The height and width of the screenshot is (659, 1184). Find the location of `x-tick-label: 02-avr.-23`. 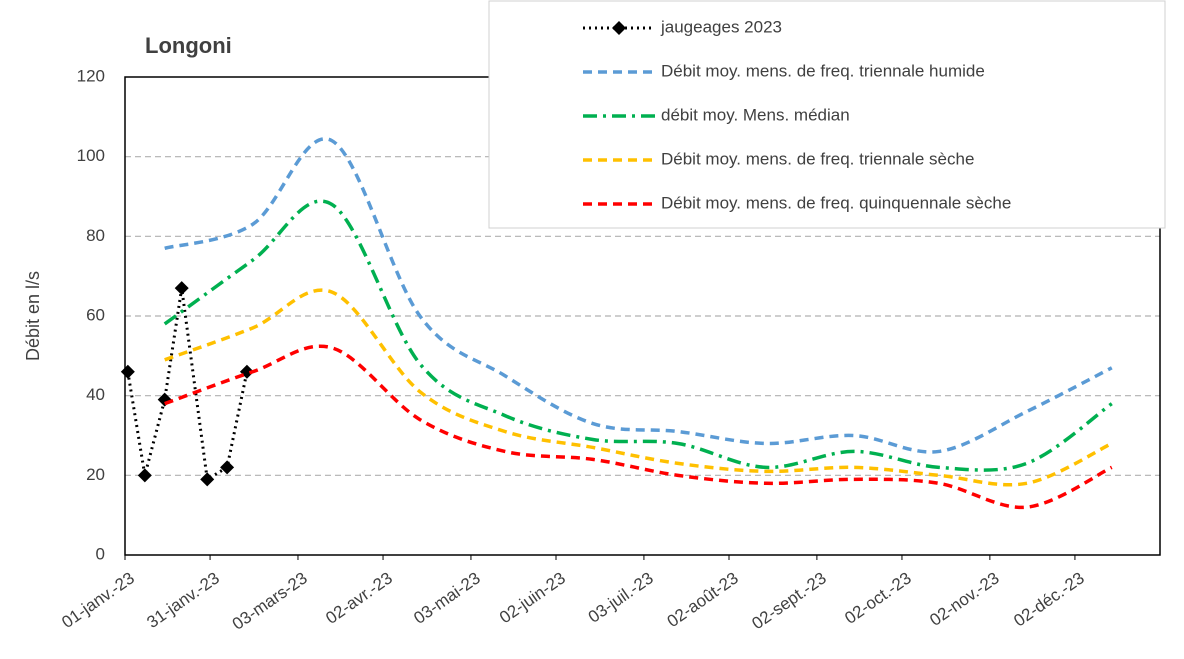

x-tick-label: 02-avr.-23 is located at coordinates (359, 597).